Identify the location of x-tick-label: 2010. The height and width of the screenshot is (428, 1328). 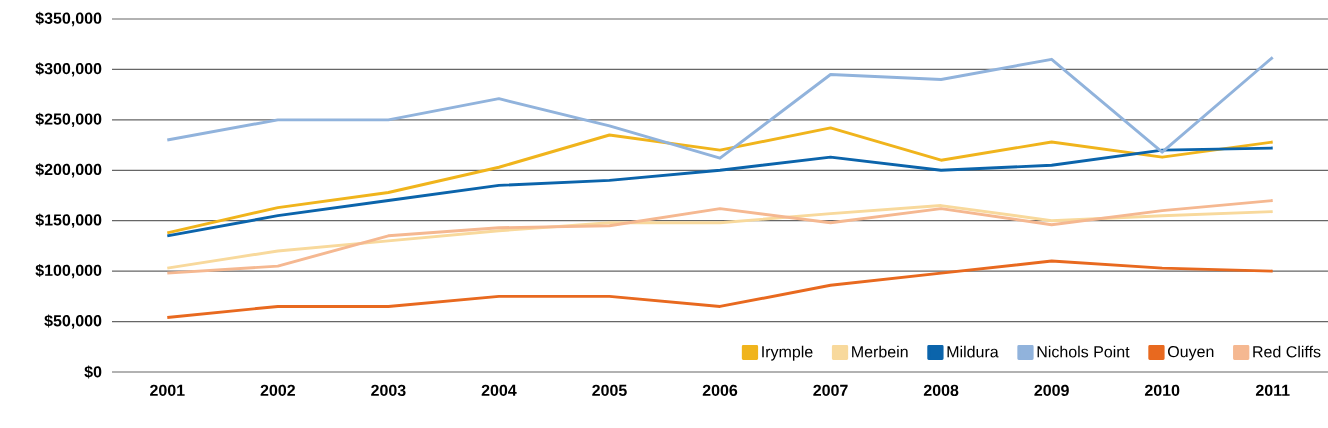
(1162, 390).